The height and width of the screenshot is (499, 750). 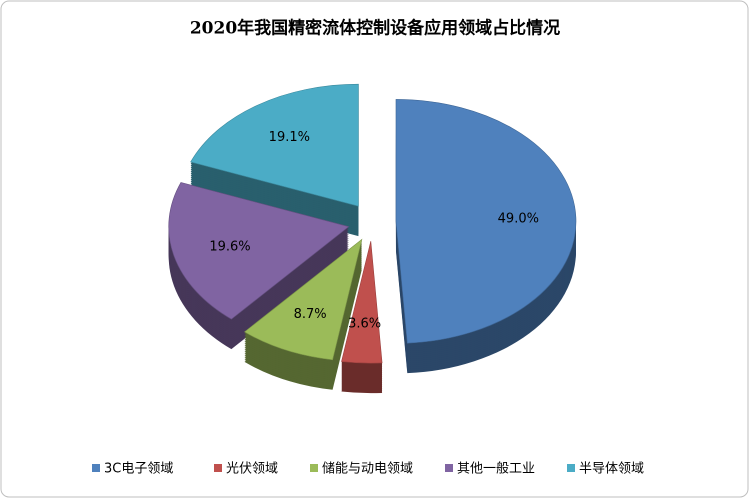 I want to click on legend-label: 储能与动电领域, so click(x=367, y=469).